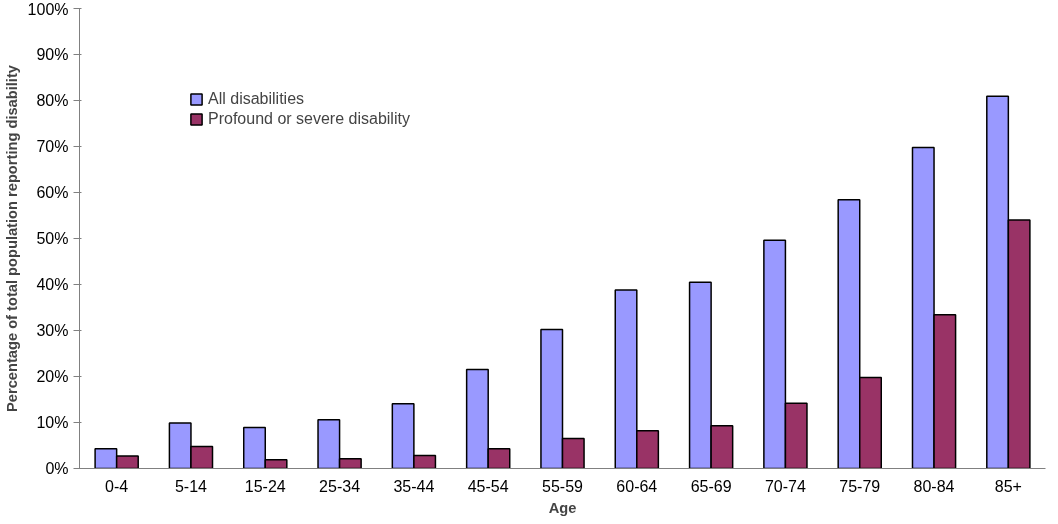 Image resolution: width=1058 pixels, height=524 pixels. I want to click on legend-label: All disabilities, so click(256, 99).